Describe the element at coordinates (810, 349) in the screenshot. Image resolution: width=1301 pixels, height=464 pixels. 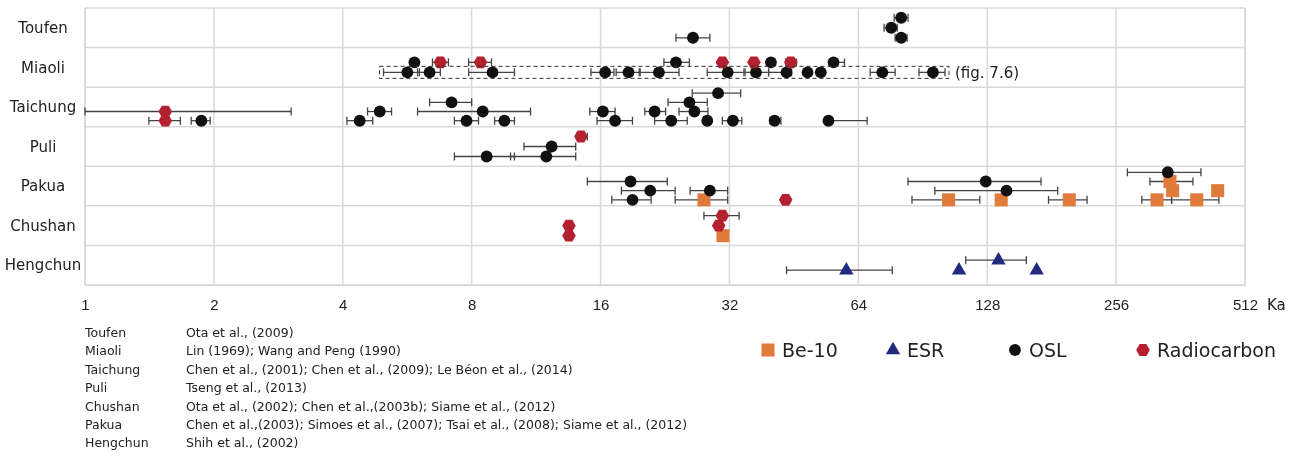
I see `legend-label: Be-10` at that location.